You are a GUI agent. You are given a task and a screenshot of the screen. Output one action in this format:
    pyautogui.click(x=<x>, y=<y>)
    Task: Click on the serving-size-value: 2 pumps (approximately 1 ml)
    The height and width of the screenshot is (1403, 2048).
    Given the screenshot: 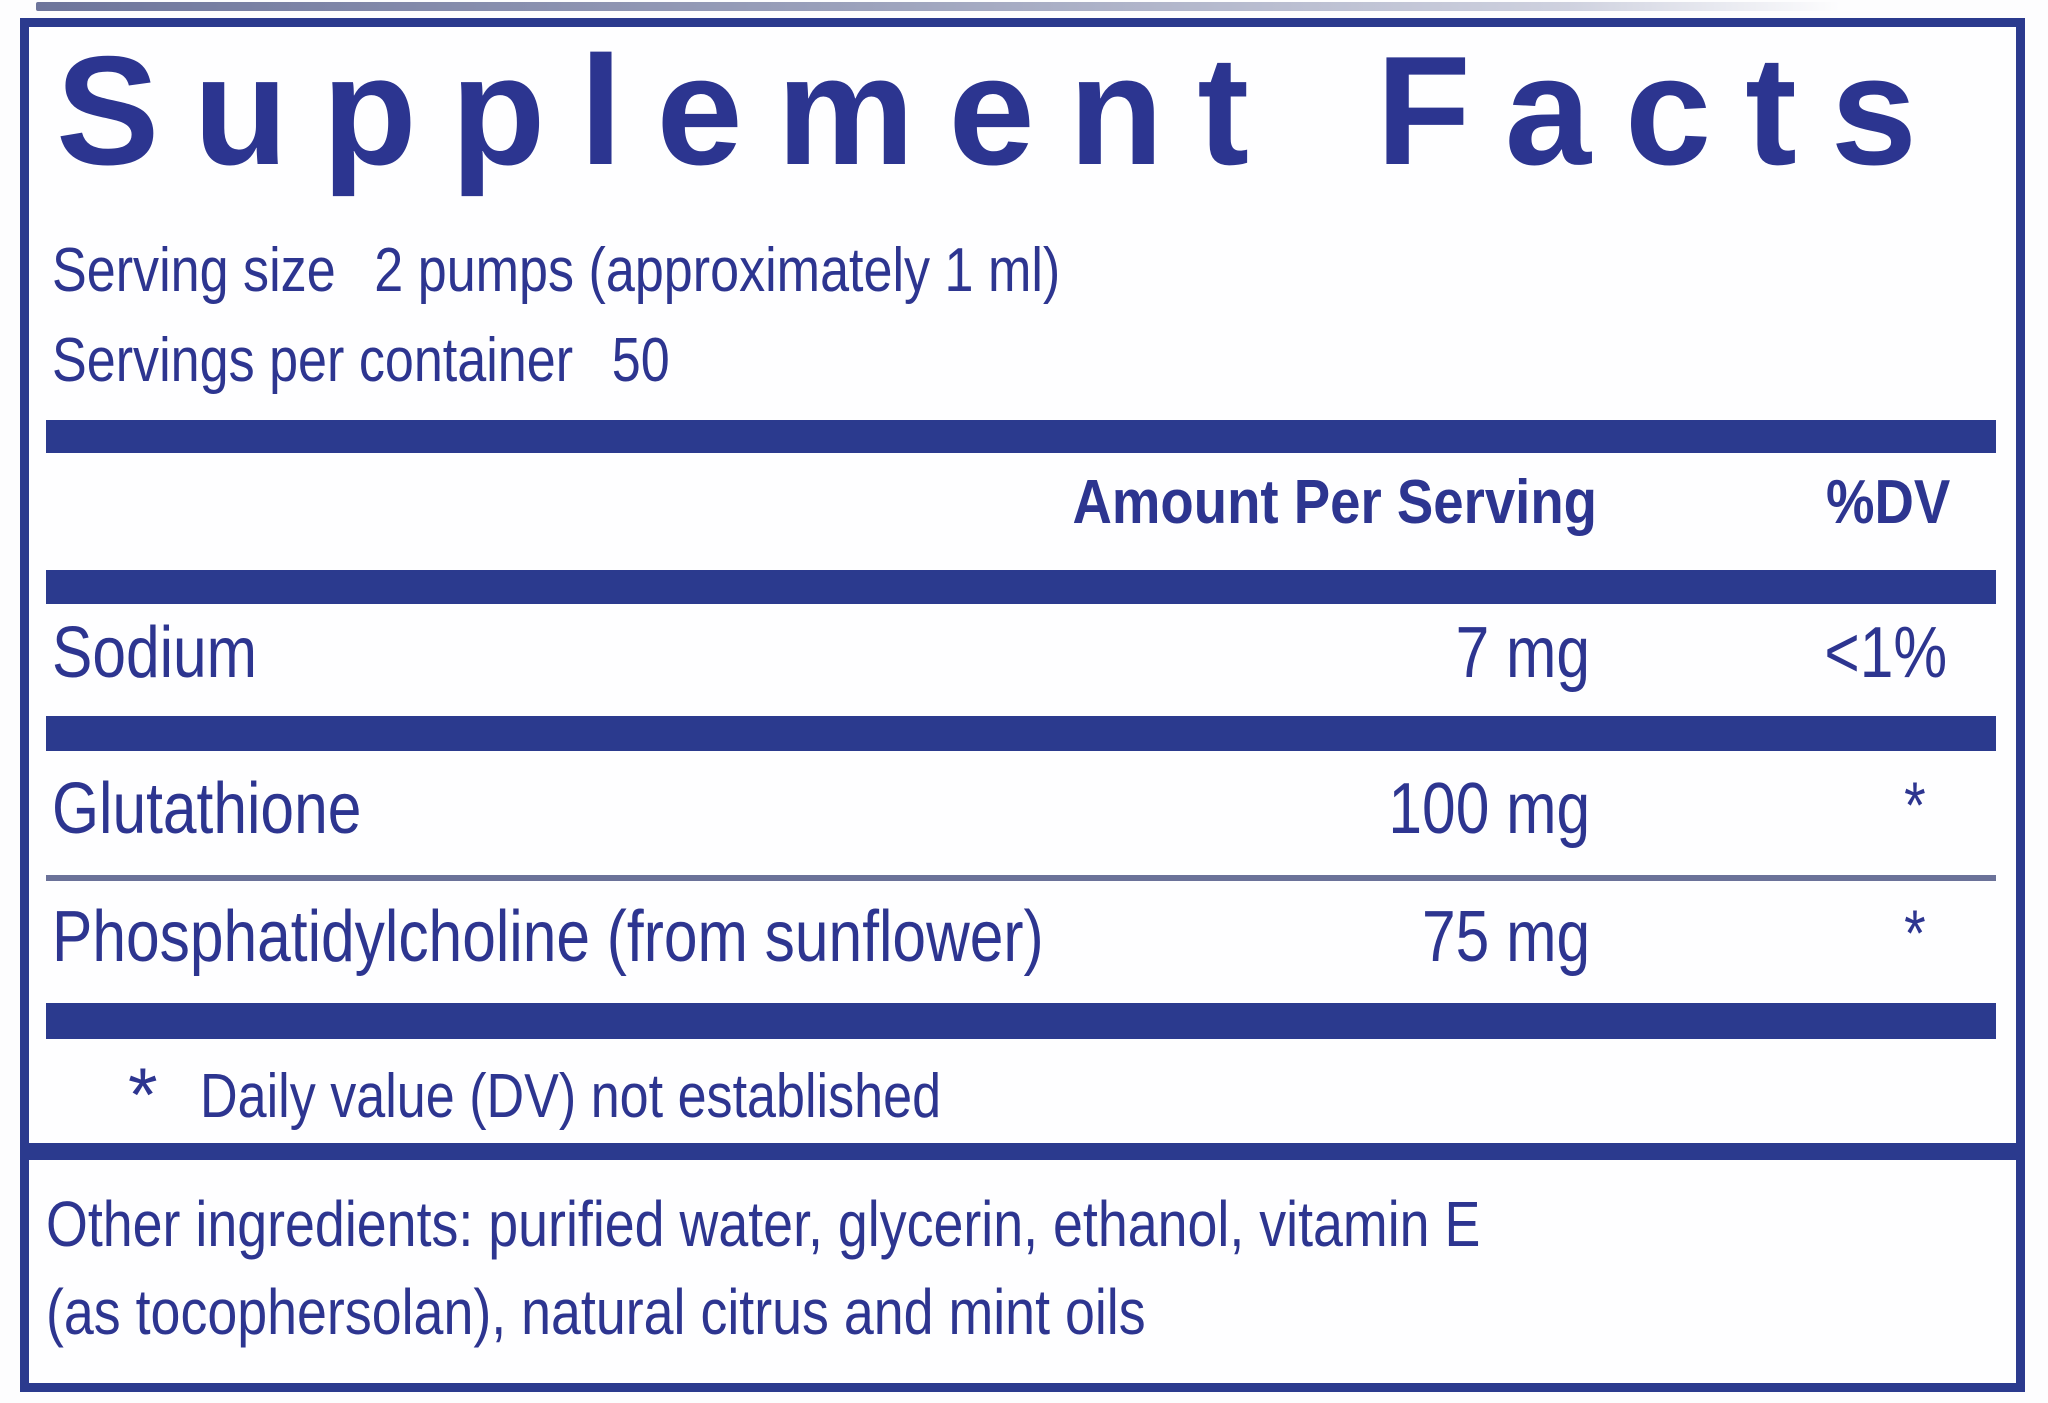 What is the action you would take?
    pyautogui.click(x=717, y=270)
    